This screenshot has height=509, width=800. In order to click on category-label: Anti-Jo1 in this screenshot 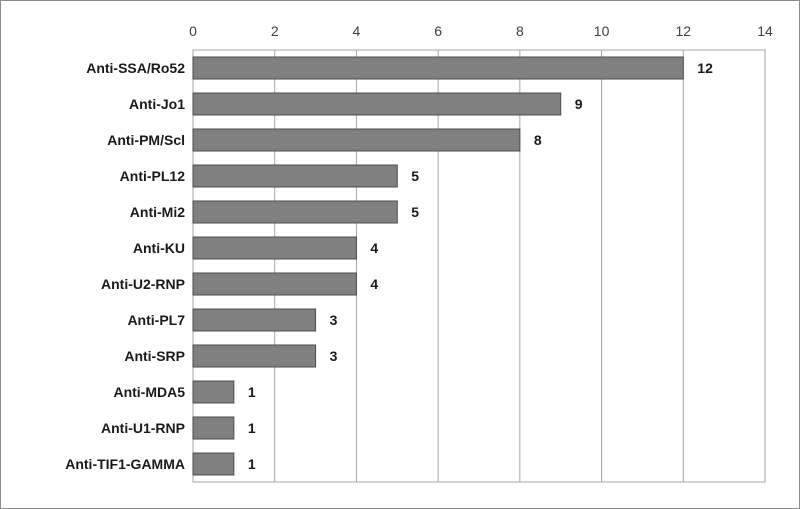, I will do `click(157, 104)`.